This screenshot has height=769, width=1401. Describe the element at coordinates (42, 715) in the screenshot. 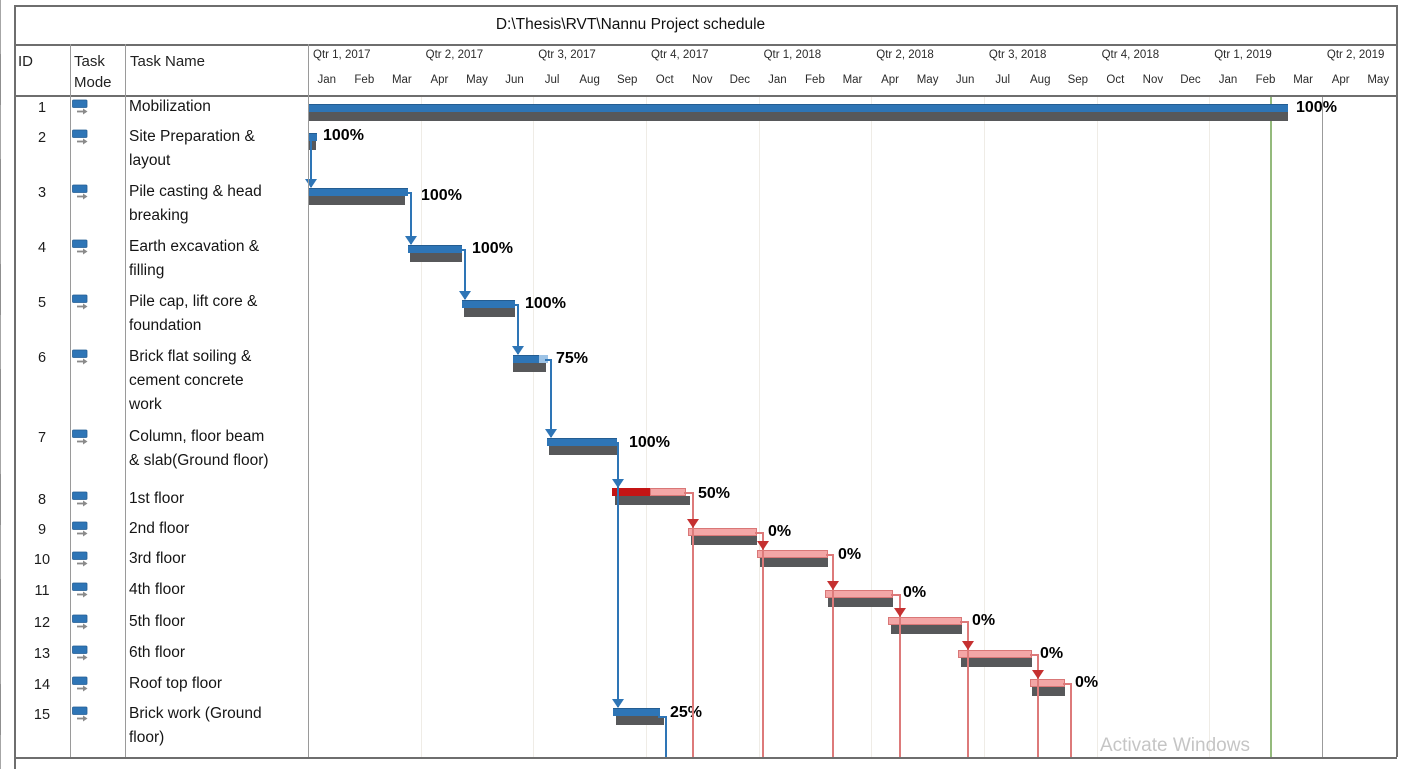

I see `task-id-cell: 15` at that location.